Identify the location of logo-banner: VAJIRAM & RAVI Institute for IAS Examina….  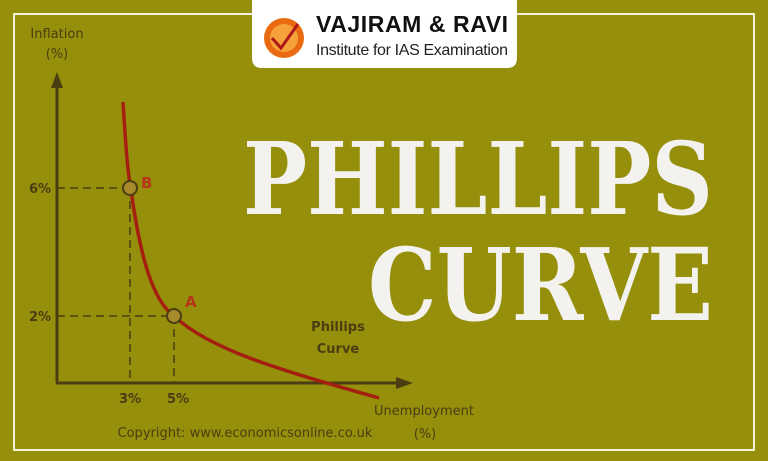
(384, 34).